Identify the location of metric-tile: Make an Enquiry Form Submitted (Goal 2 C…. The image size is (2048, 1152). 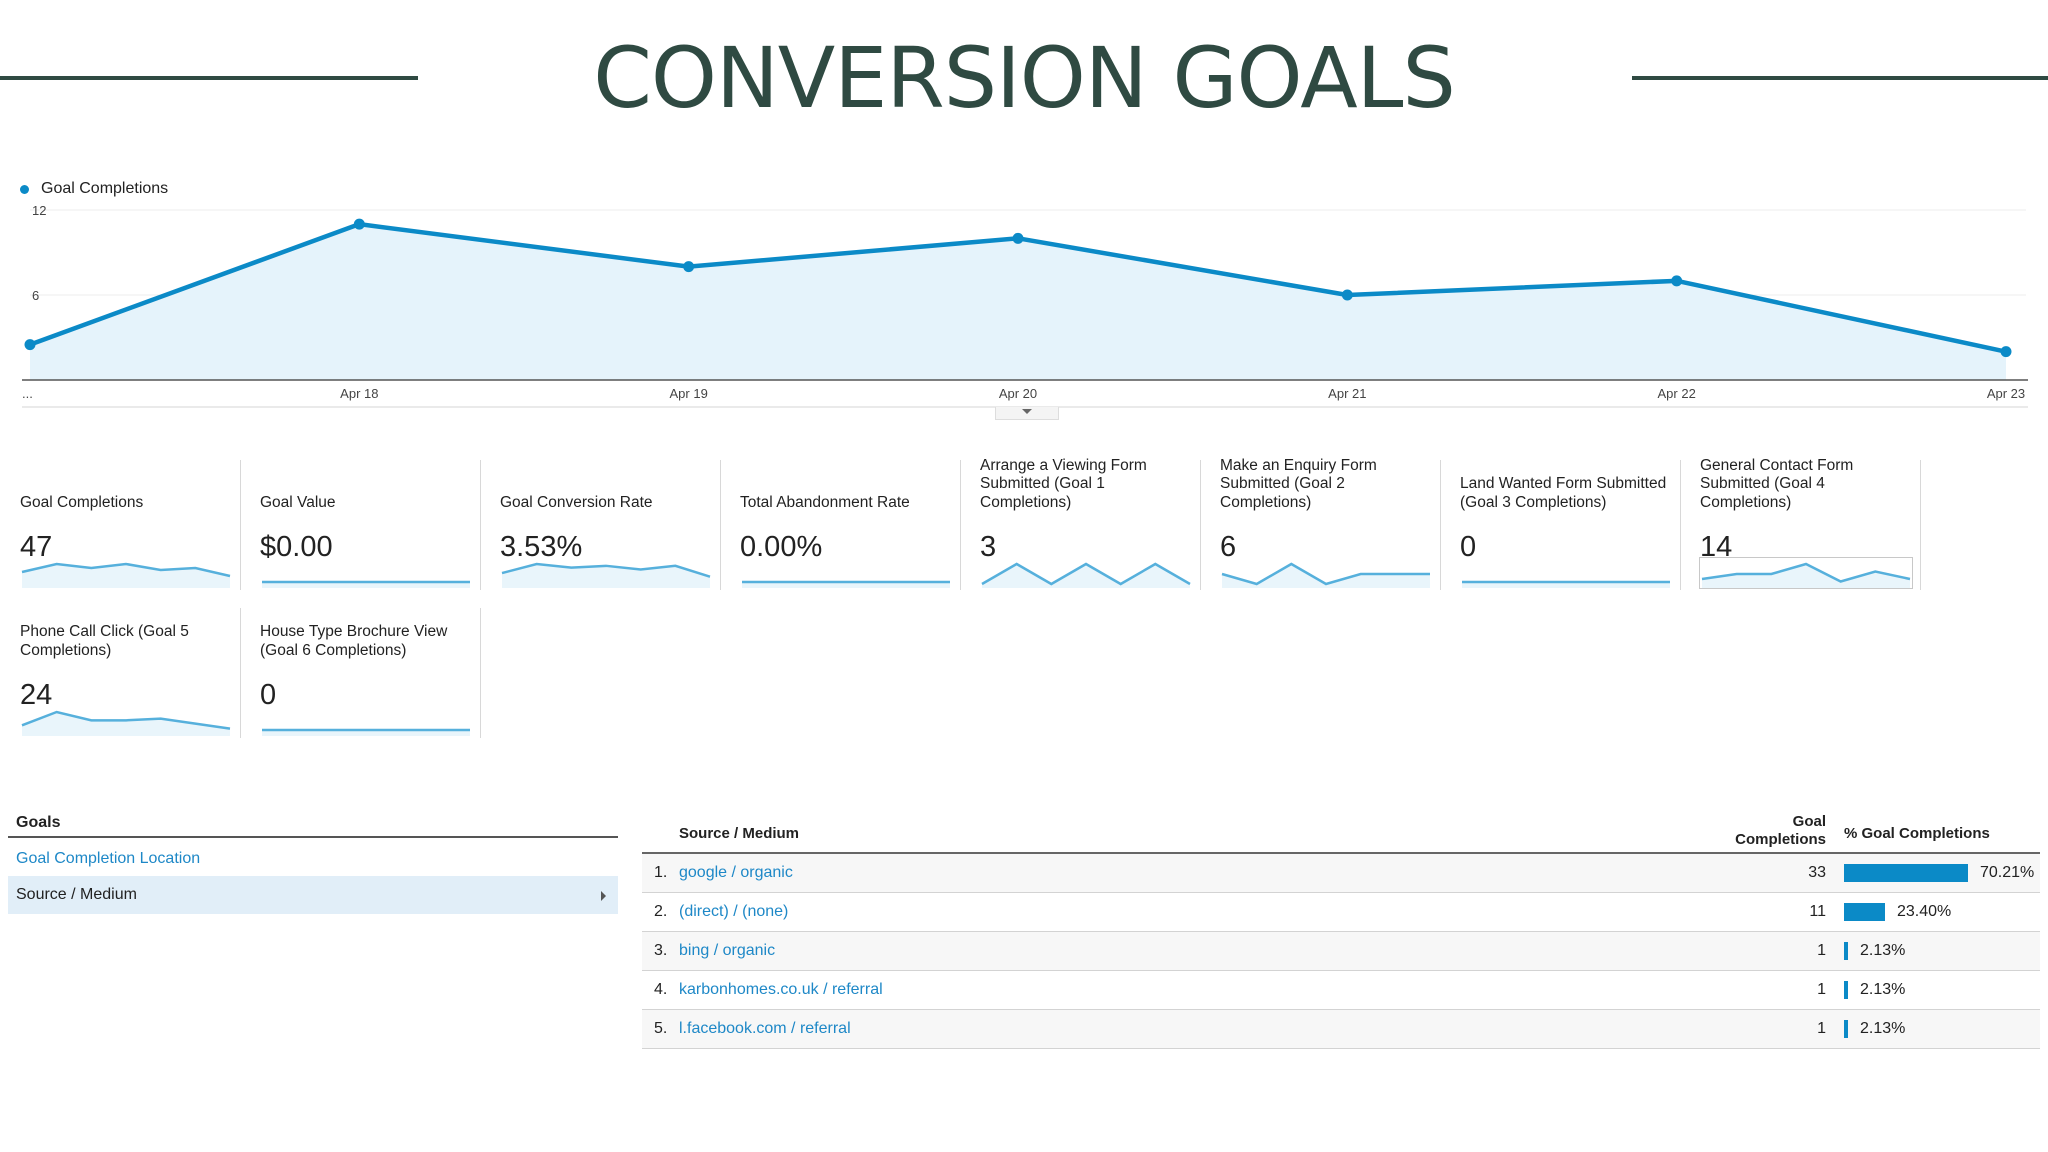
(1320, 523).